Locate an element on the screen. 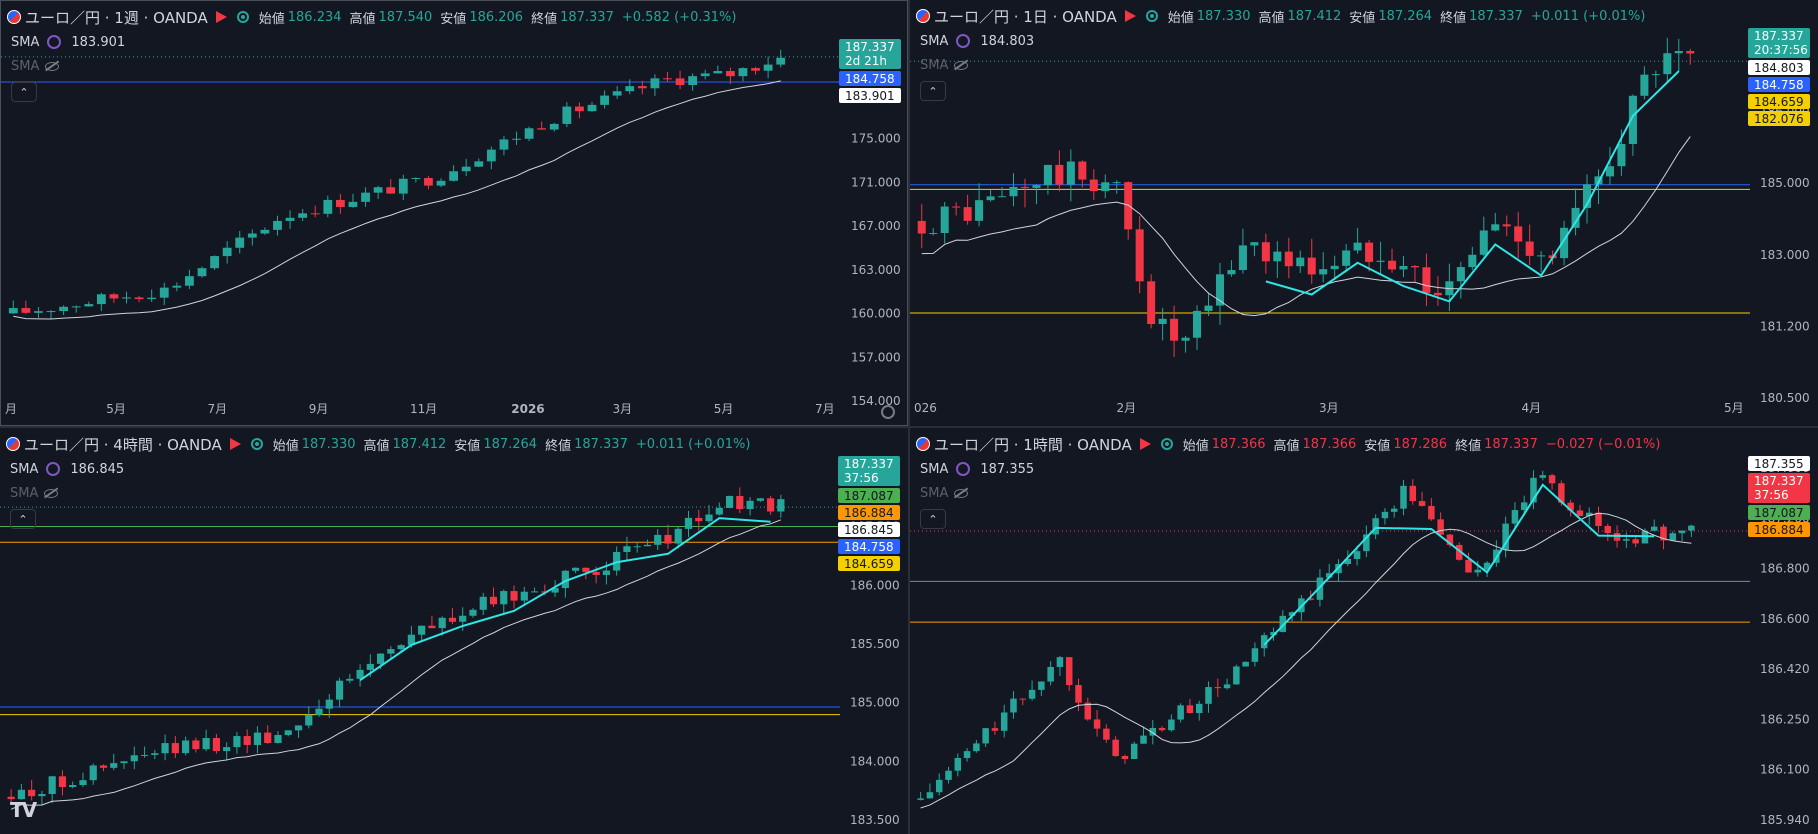  symbol-title: ユーロ／円 · 1時間 · OANDA is located at coordinates (1033, 444).